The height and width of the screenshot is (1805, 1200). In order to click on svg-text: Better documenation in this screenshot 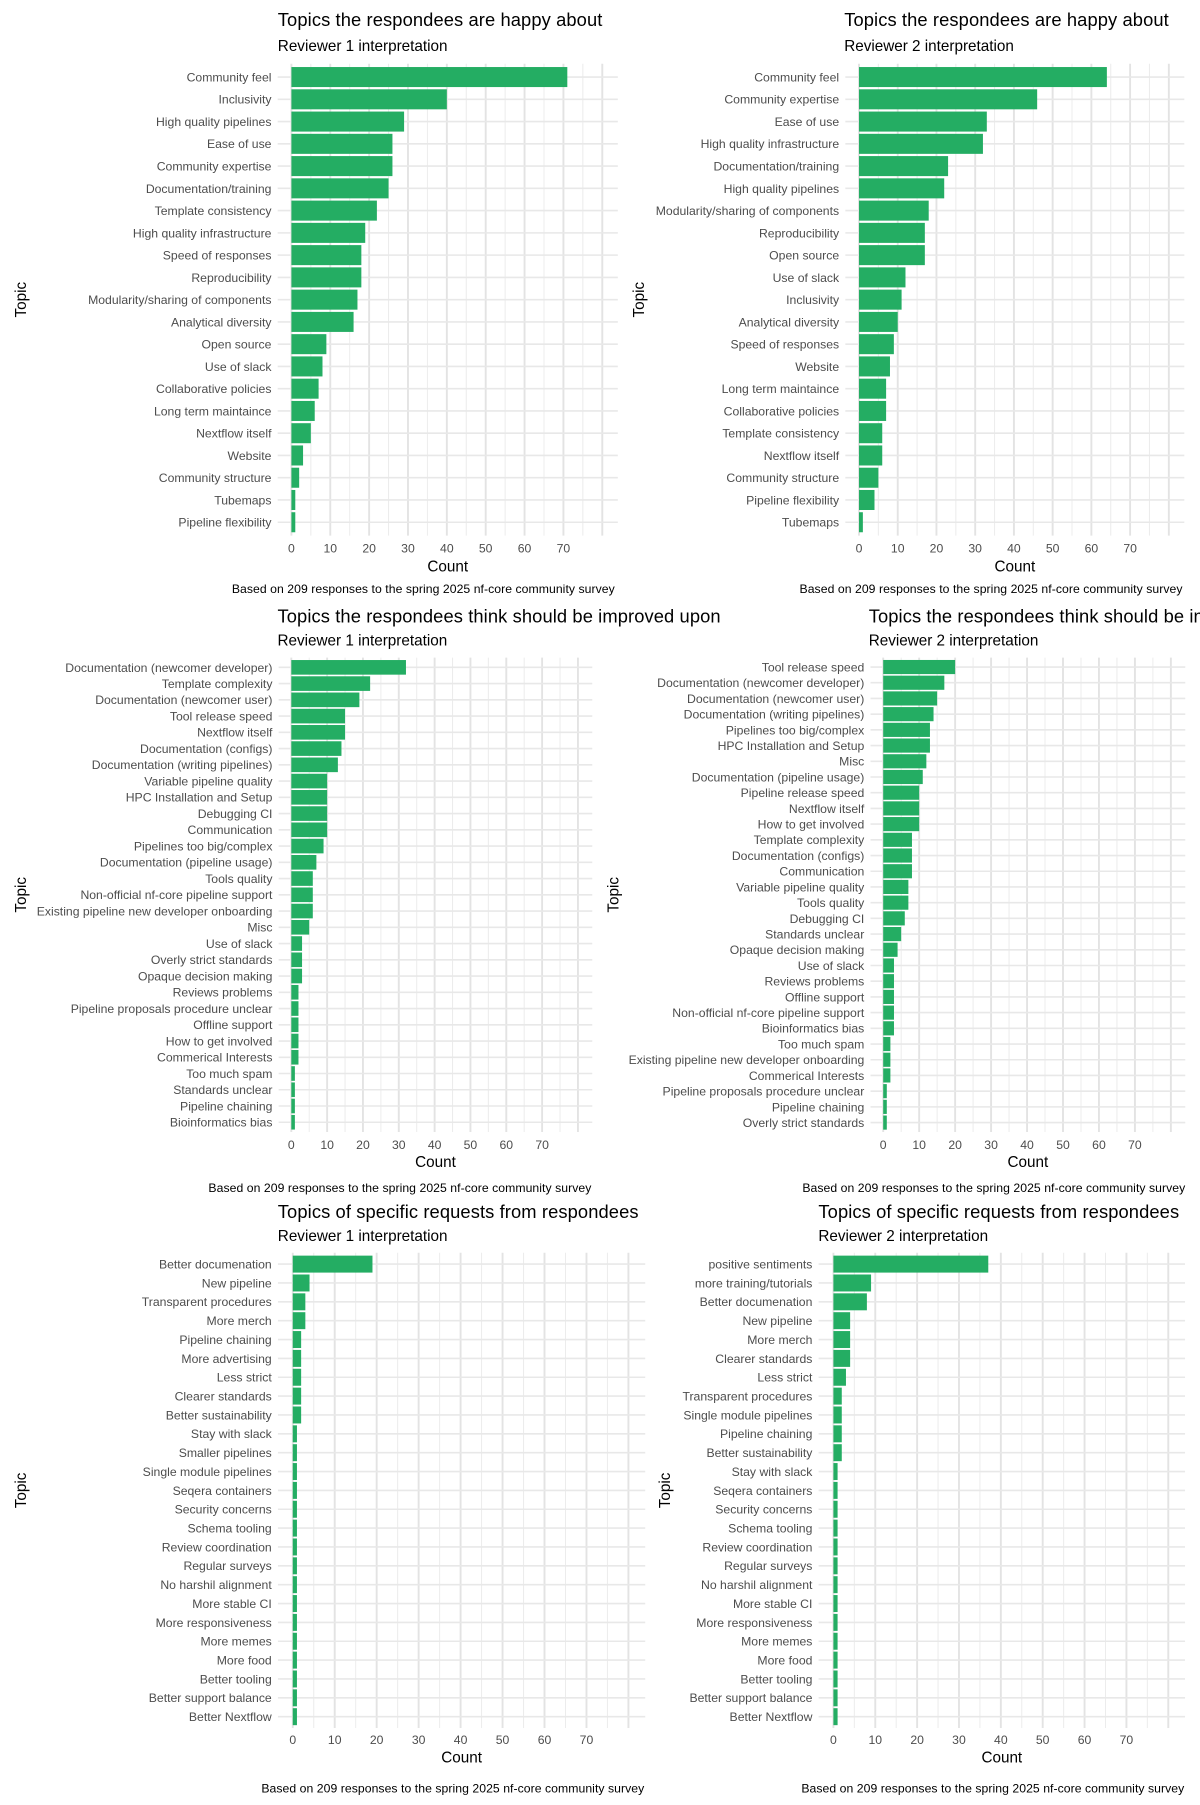, I will do `click(756, 1302)`.